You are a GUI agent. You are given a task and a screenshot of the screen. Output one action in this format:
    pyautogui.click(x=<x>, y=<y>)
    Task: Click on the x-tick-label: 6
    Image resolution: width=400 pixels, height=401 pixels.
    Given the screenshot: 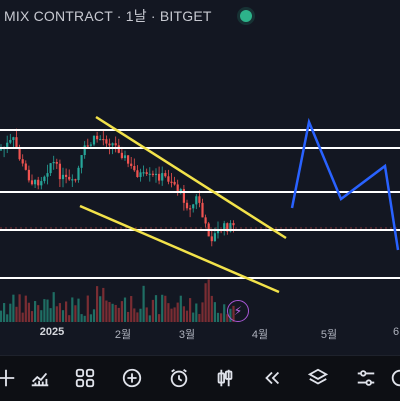 What is the action you would take?
    pyautogui.click(x=396, y=332)
    